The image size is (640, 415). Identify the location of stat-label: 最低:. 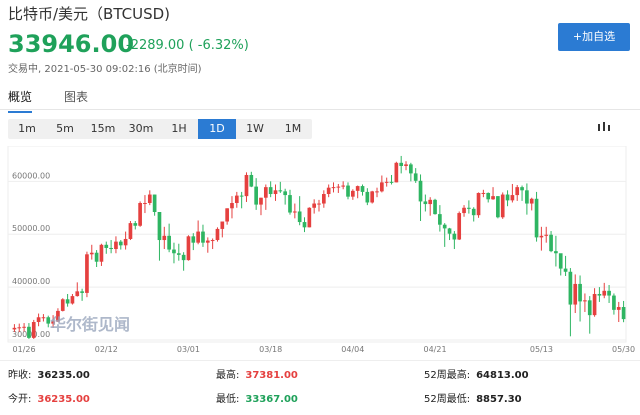
(228, 399).